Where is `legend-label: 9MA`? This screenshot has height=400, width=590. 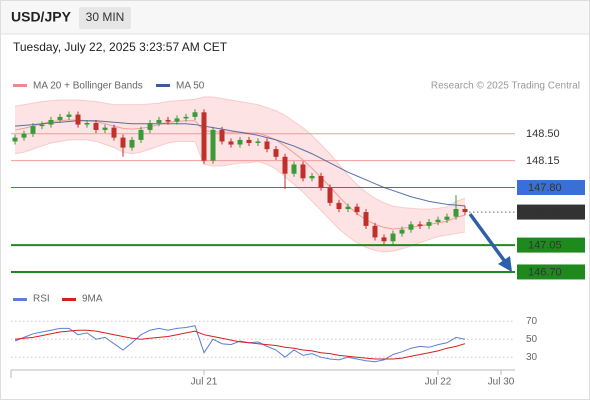 legend-label: 9MA is located at coordinates (92, 299).